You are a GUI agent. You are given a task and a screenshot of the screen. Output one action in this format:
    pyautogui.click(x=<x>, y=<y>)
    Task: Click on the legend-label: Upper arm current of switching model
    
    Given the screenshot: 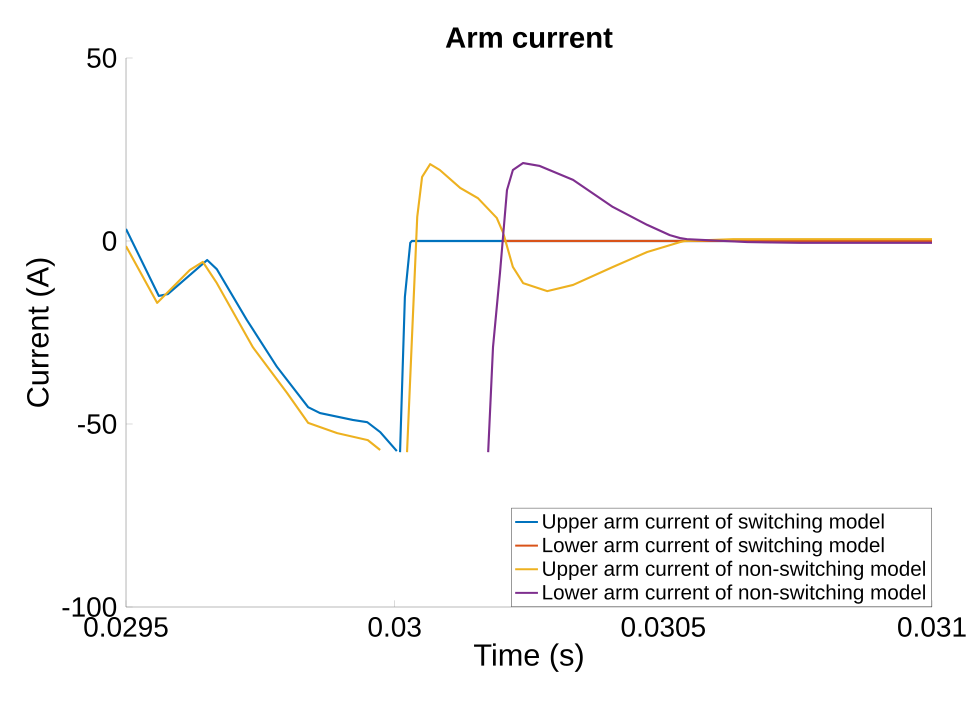 What is the action you would take?
    pyautogui.click(x=713, y=523)
    